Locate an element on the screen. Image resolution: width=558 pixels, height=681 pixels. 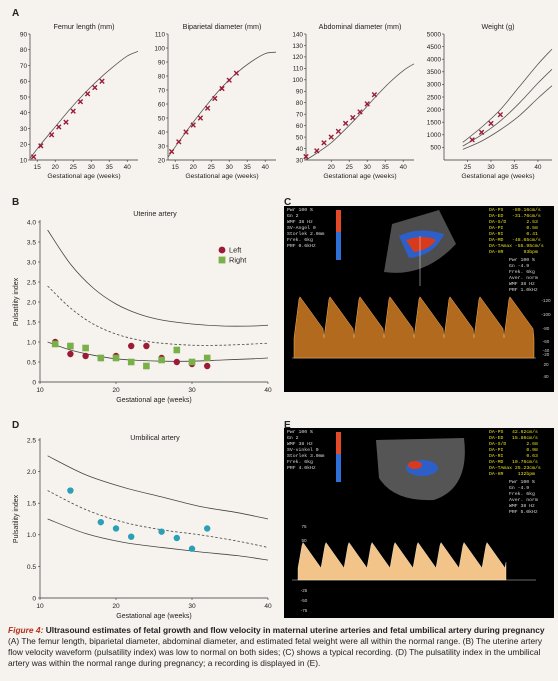
doppler-e-scale-label: 75 is located at coordinates (304, 526).